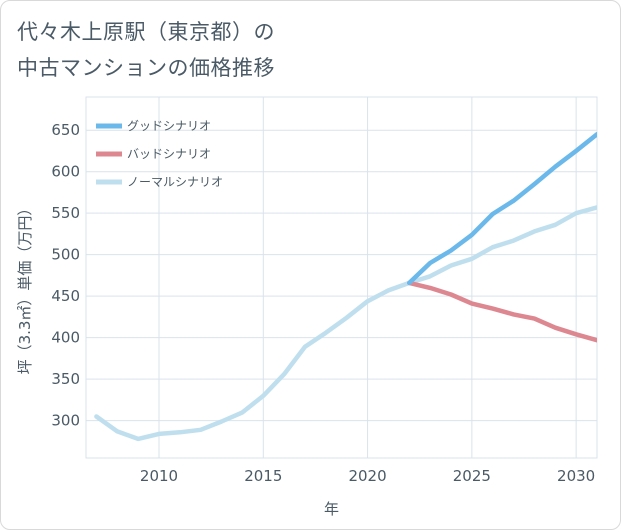 This screenshot has height=530, width=621. I want to click on y-tick-label: 300, so click(65, 421).